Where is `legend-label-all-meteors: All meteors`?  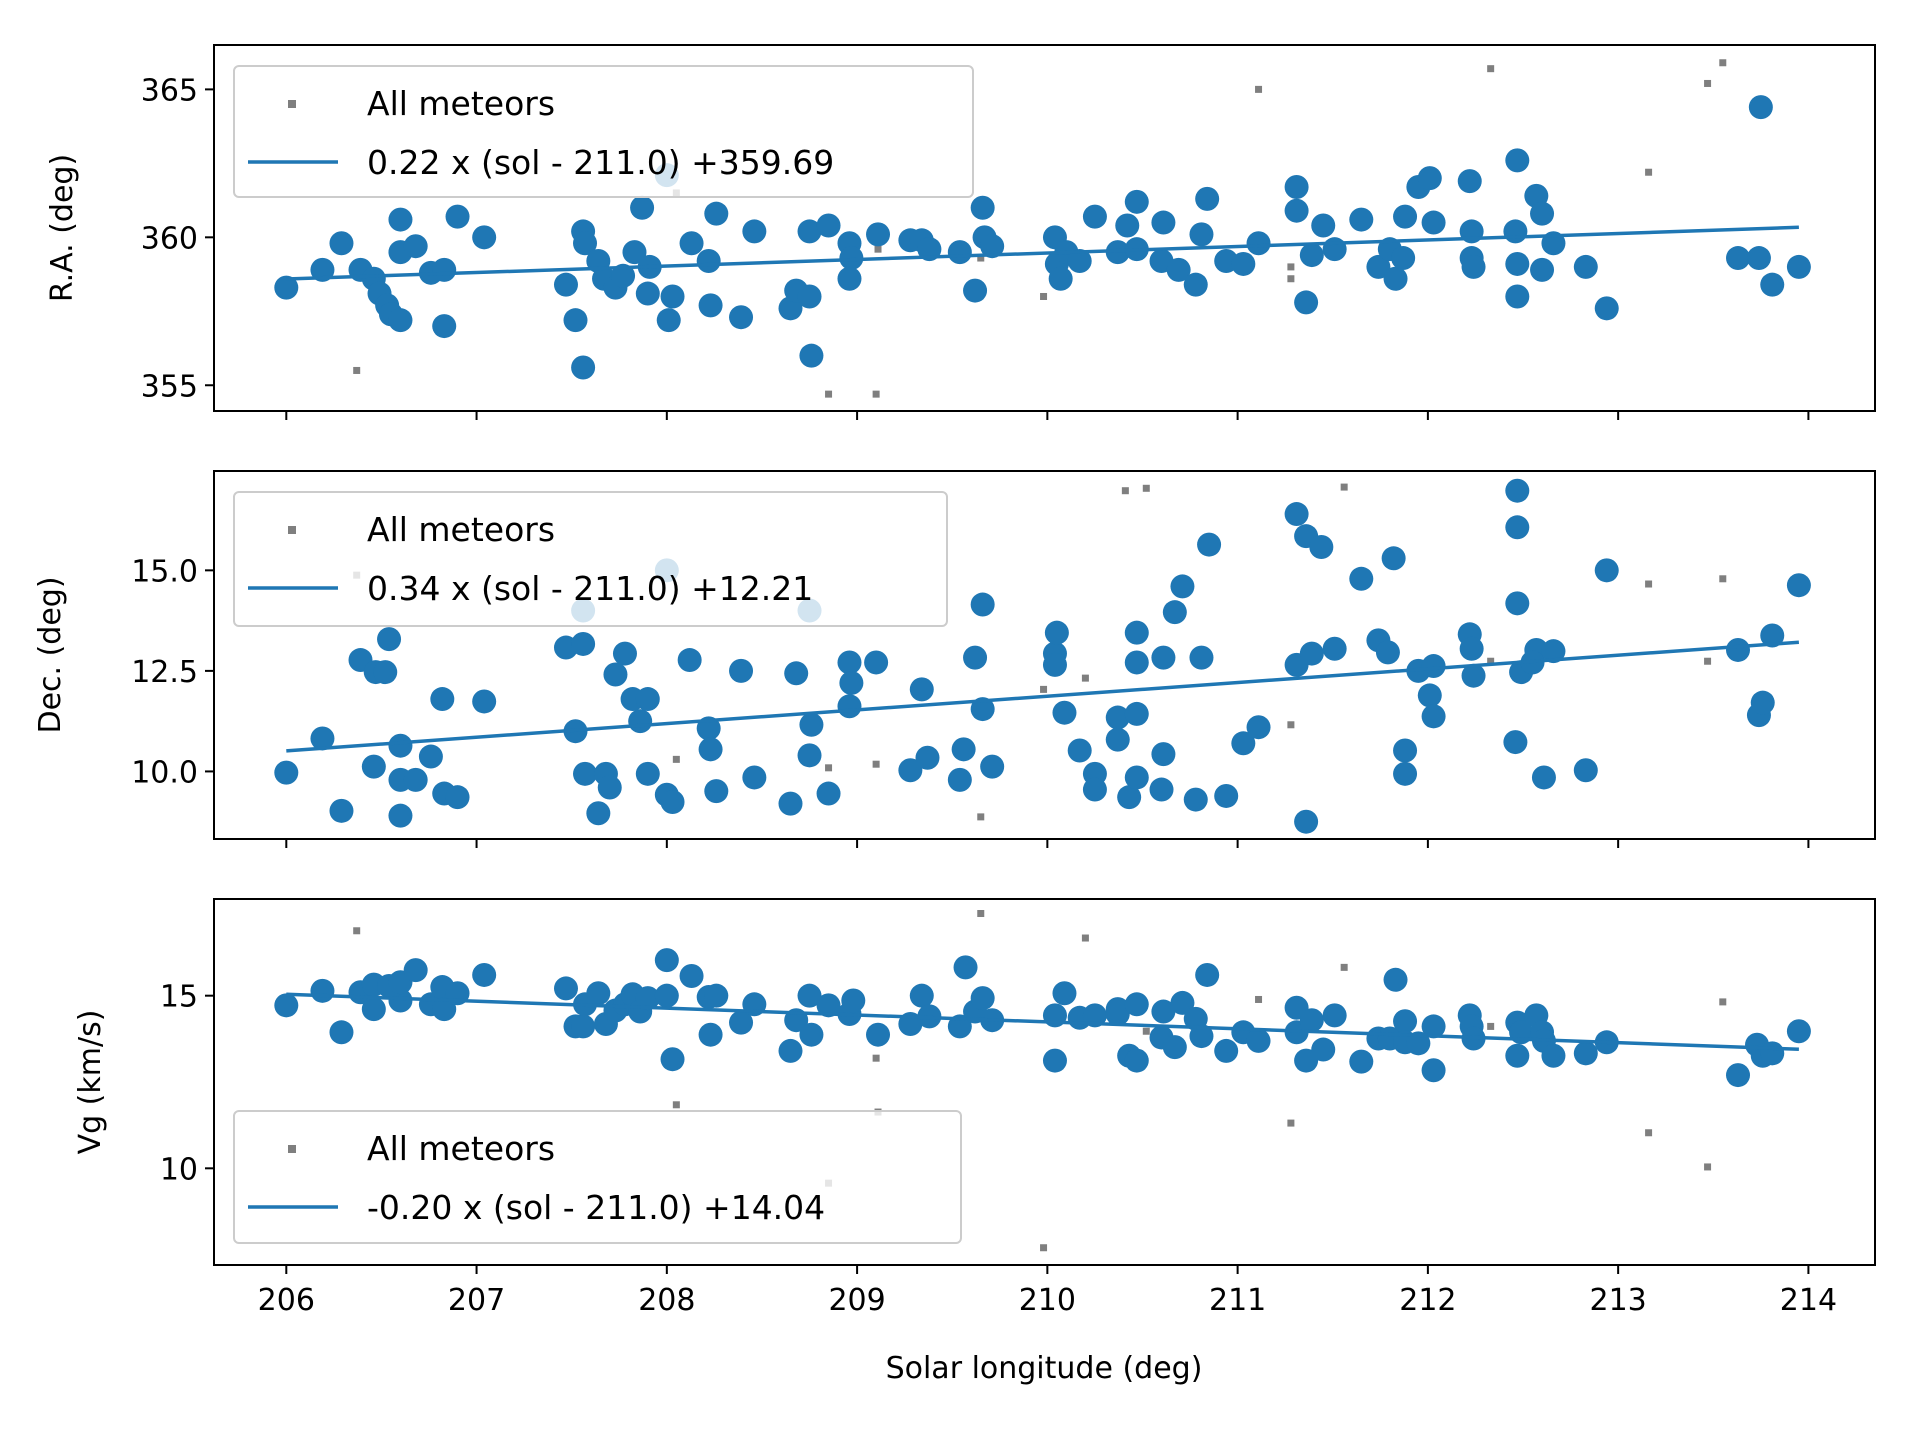
legend-label-all-meteors: All meteors is located at coordinates (461, 1148).